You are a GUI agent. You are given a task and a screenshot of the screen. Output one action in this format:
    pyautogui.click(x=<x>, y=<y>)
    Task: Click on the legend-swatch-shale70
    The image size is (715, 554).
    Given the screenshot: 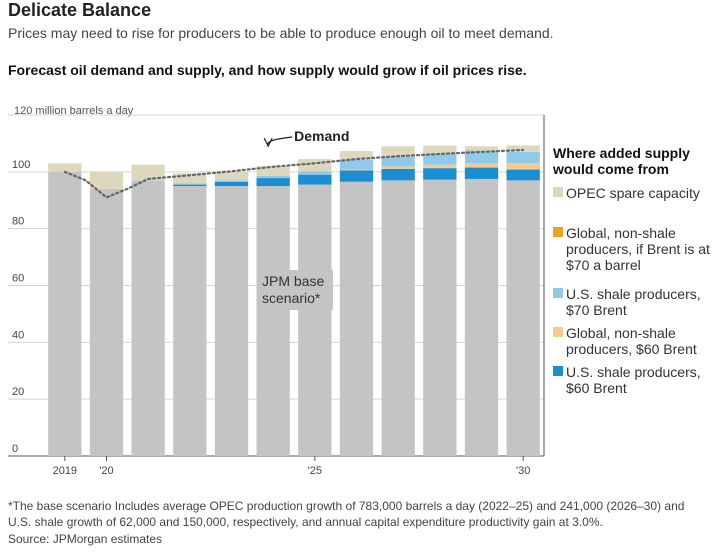 What is the action you would take?
    pyautogui.click(x=558, y=293)
    